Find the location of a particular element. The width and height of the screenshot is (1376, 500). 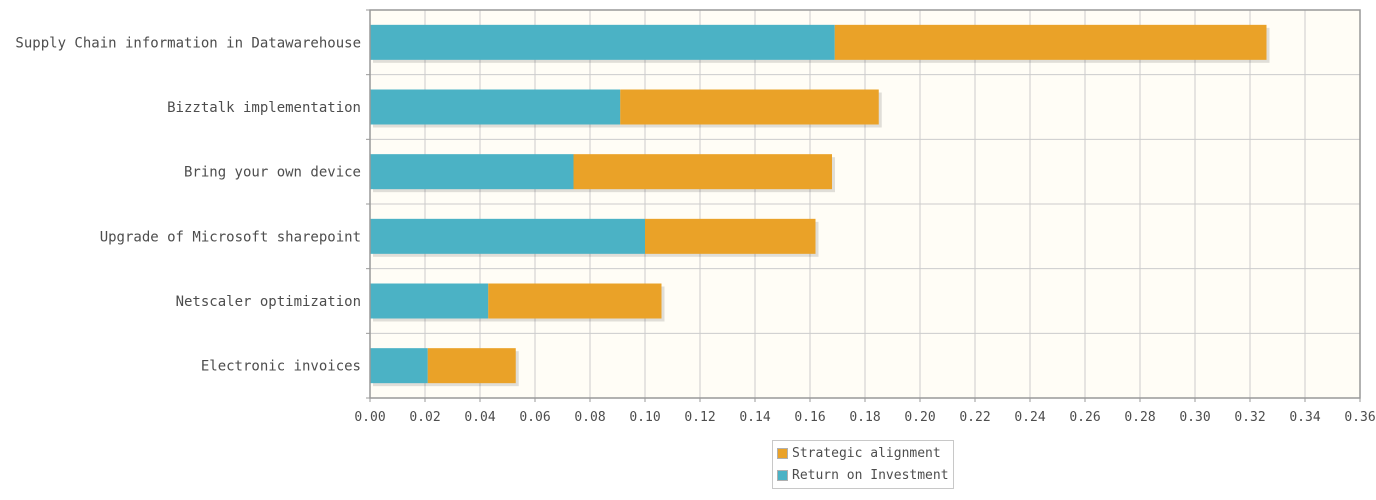

x-tick-label: 0.32 is located at coordinates (1249, 417).